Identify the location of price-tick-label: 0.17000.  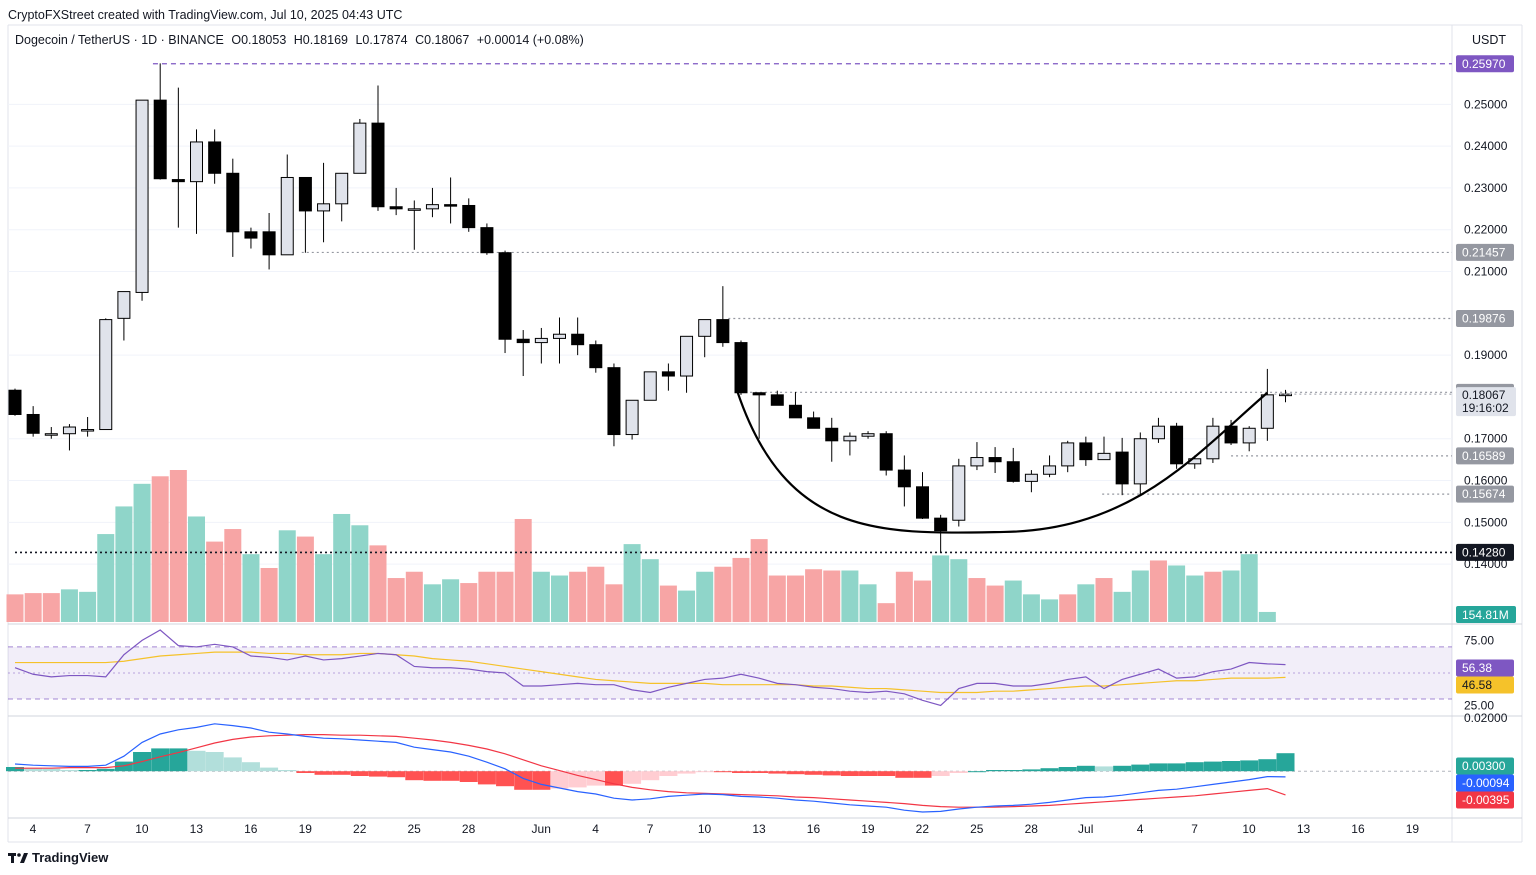
(1486, 439).